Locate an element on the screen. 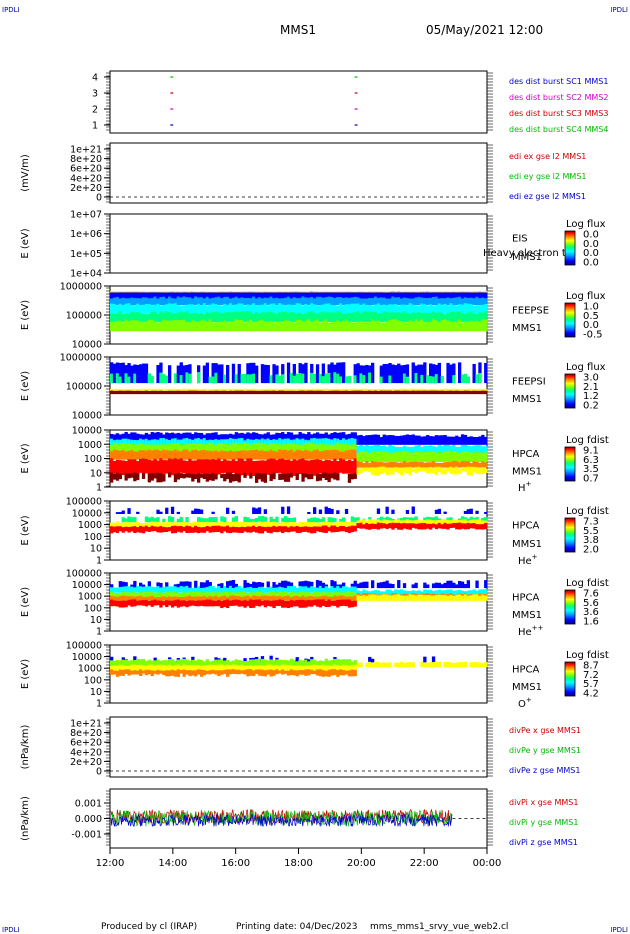 The image size is (630, 934). species-label: He++ is located at coordinates (531, 631).